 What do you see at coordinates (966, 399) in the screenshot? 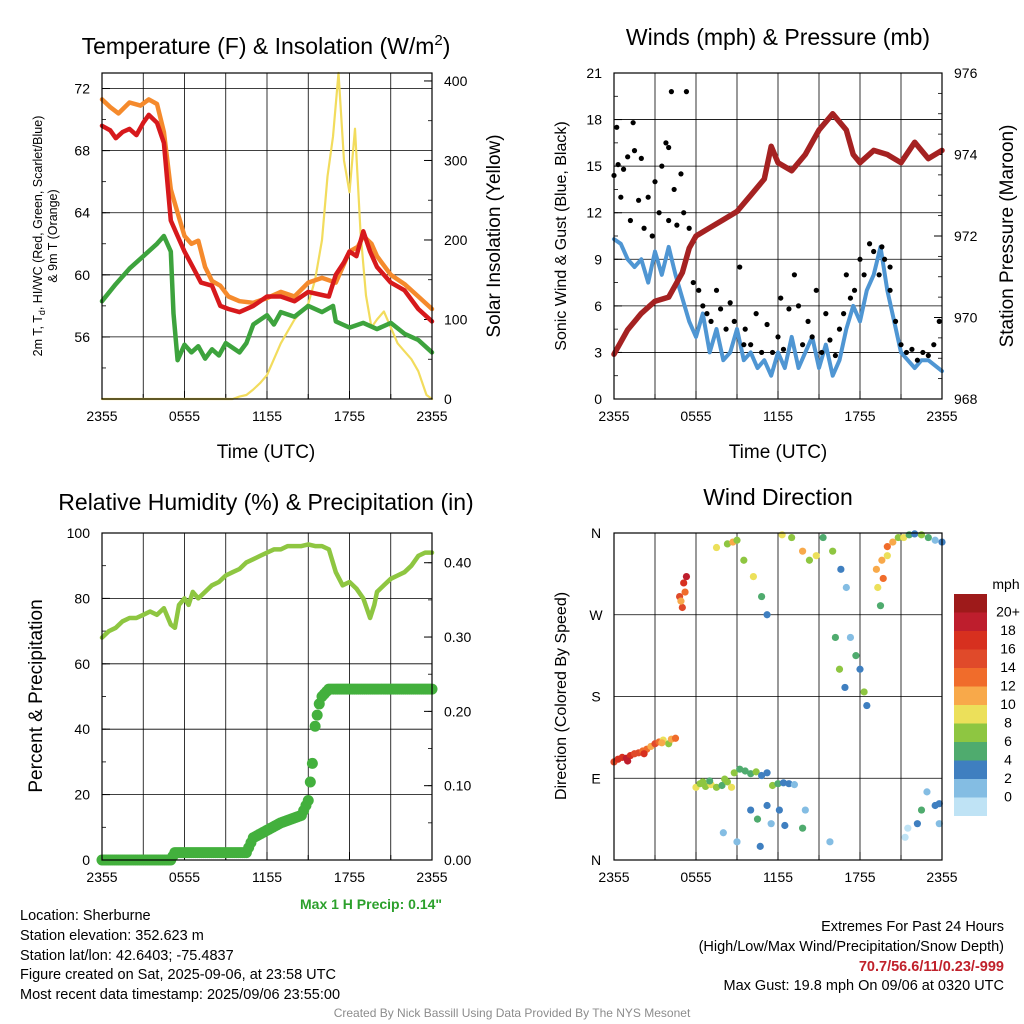
I see `wind-y2tick-label: 968` at bounding box center [966, 399].